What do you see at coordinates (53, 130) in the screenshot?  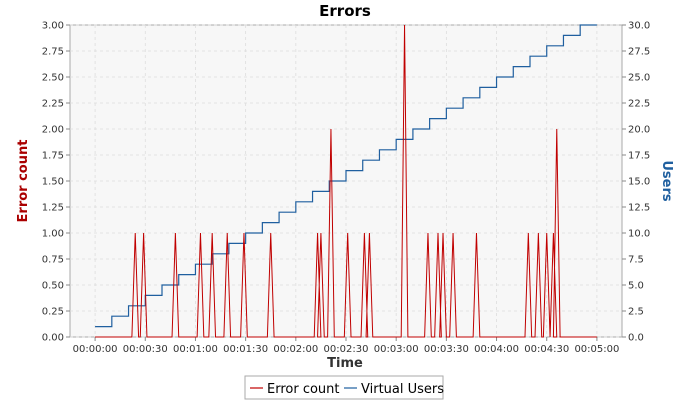 I see `left-tick-label: 2.00` at bounding box center [53, 130].